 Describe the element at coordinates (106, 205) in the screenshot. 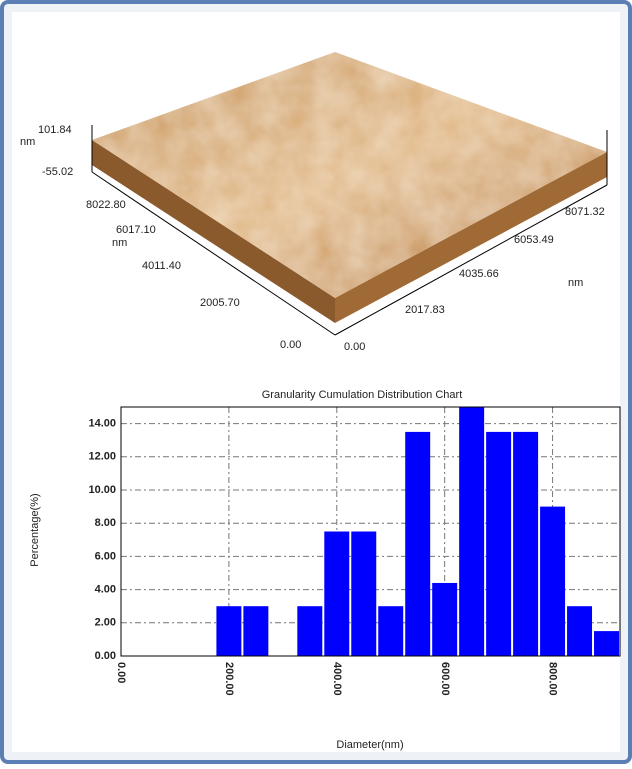

I see `y-tick-label: 8022.80` at that location.